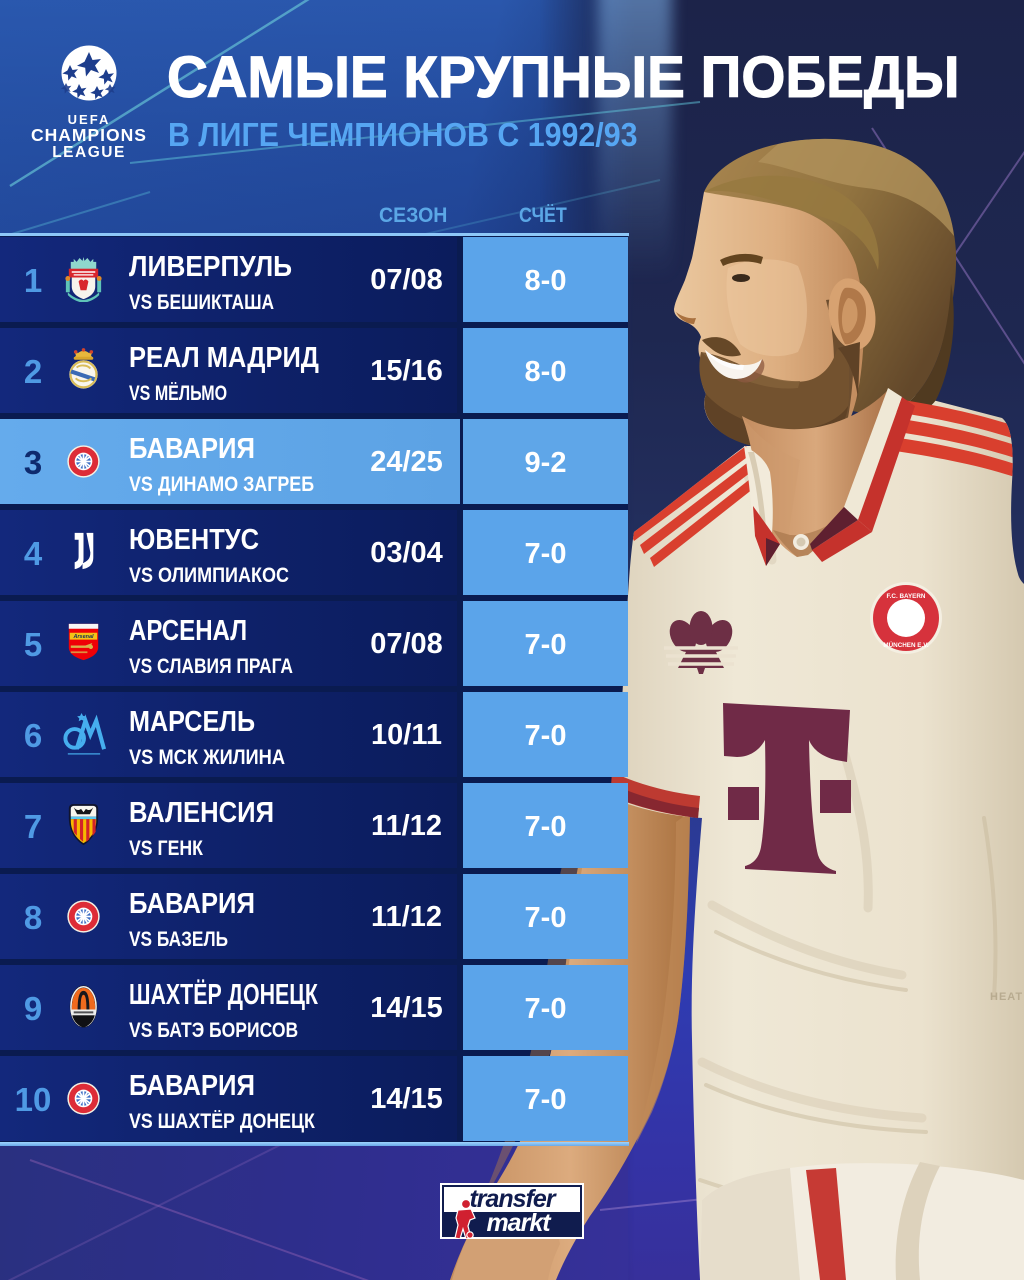 The height and width of the screenshot is (1280, 1024). Describe the element at coordinates (83, 637) in the screenshot. I see `svg-text: Arsenal` at that location.